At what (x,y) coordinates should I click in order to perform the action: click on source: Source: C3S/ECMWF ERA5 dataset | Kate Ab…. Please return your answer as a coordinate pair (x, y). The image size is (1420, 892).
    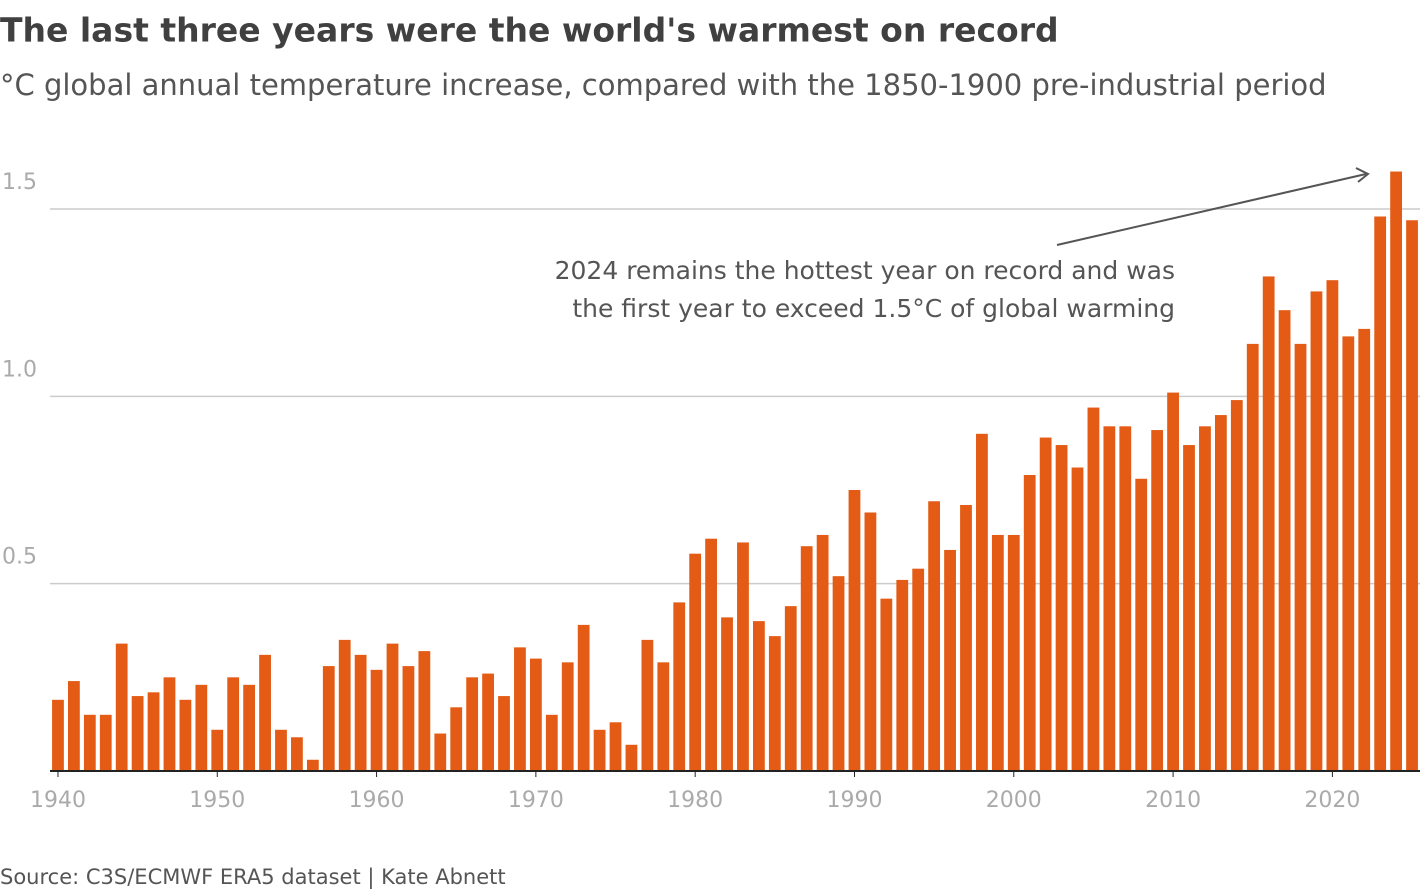
    Looking at the image, I should click on (253, 877).